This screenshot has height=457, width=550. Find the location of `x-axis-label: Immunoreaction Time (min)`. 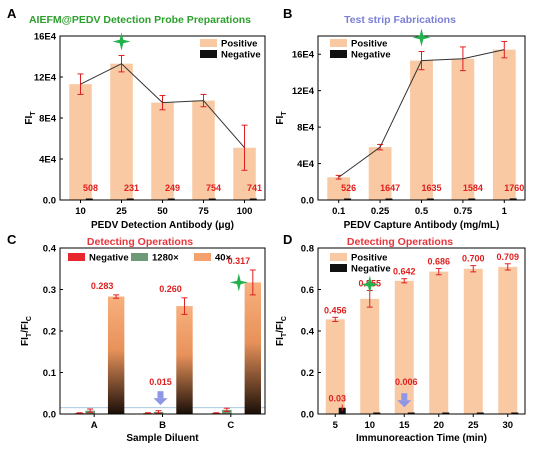

x-axis-label: Immunoreaction Time (min) is located at coordinates (421, 438).